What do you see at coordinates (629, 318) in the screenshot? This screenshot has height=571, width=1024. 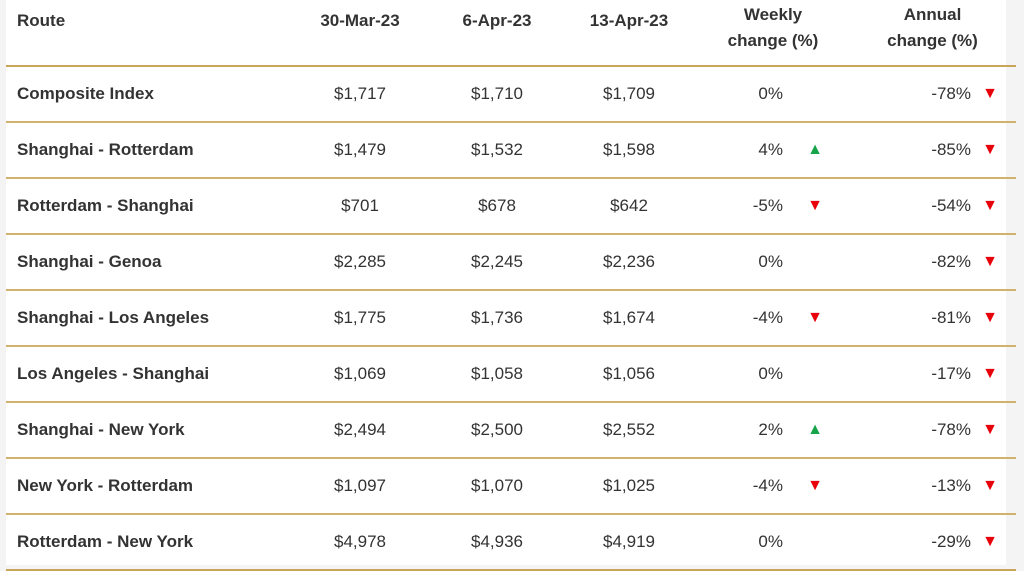 I see `rate-cell-date-3: $1,674` at bounding box center [629, 318].